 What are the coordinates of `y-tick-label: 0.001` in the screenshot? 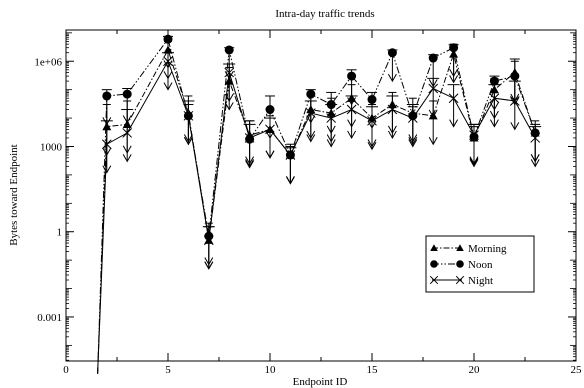 It's located at (49, 318).